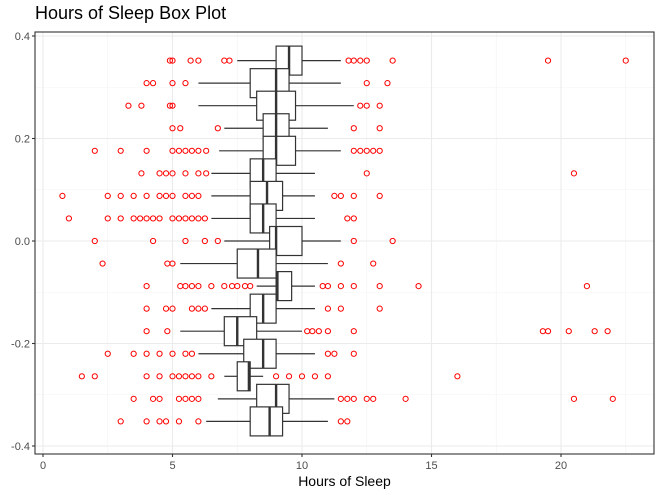 Image resolution: width=662 pixels, height=497 pixels. Describe the element at coordinates (243, 376) in the screenshot. I see `box-iqr` at that location.